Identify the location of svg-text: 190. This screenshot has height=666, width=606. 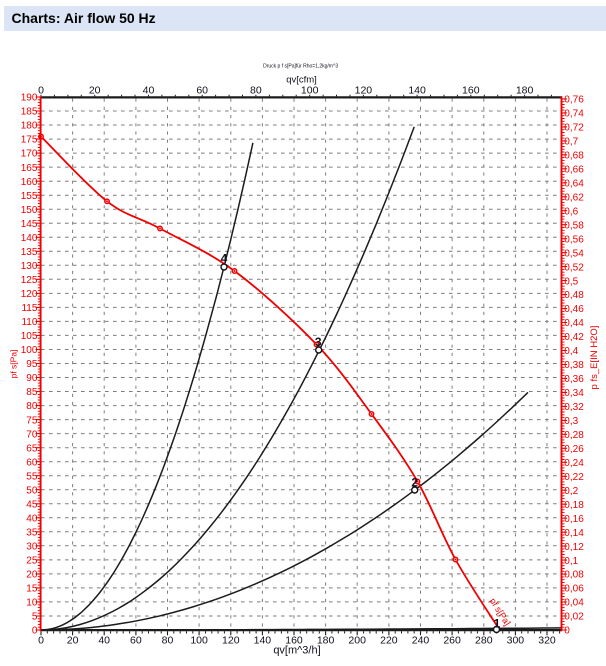
(29, 98).